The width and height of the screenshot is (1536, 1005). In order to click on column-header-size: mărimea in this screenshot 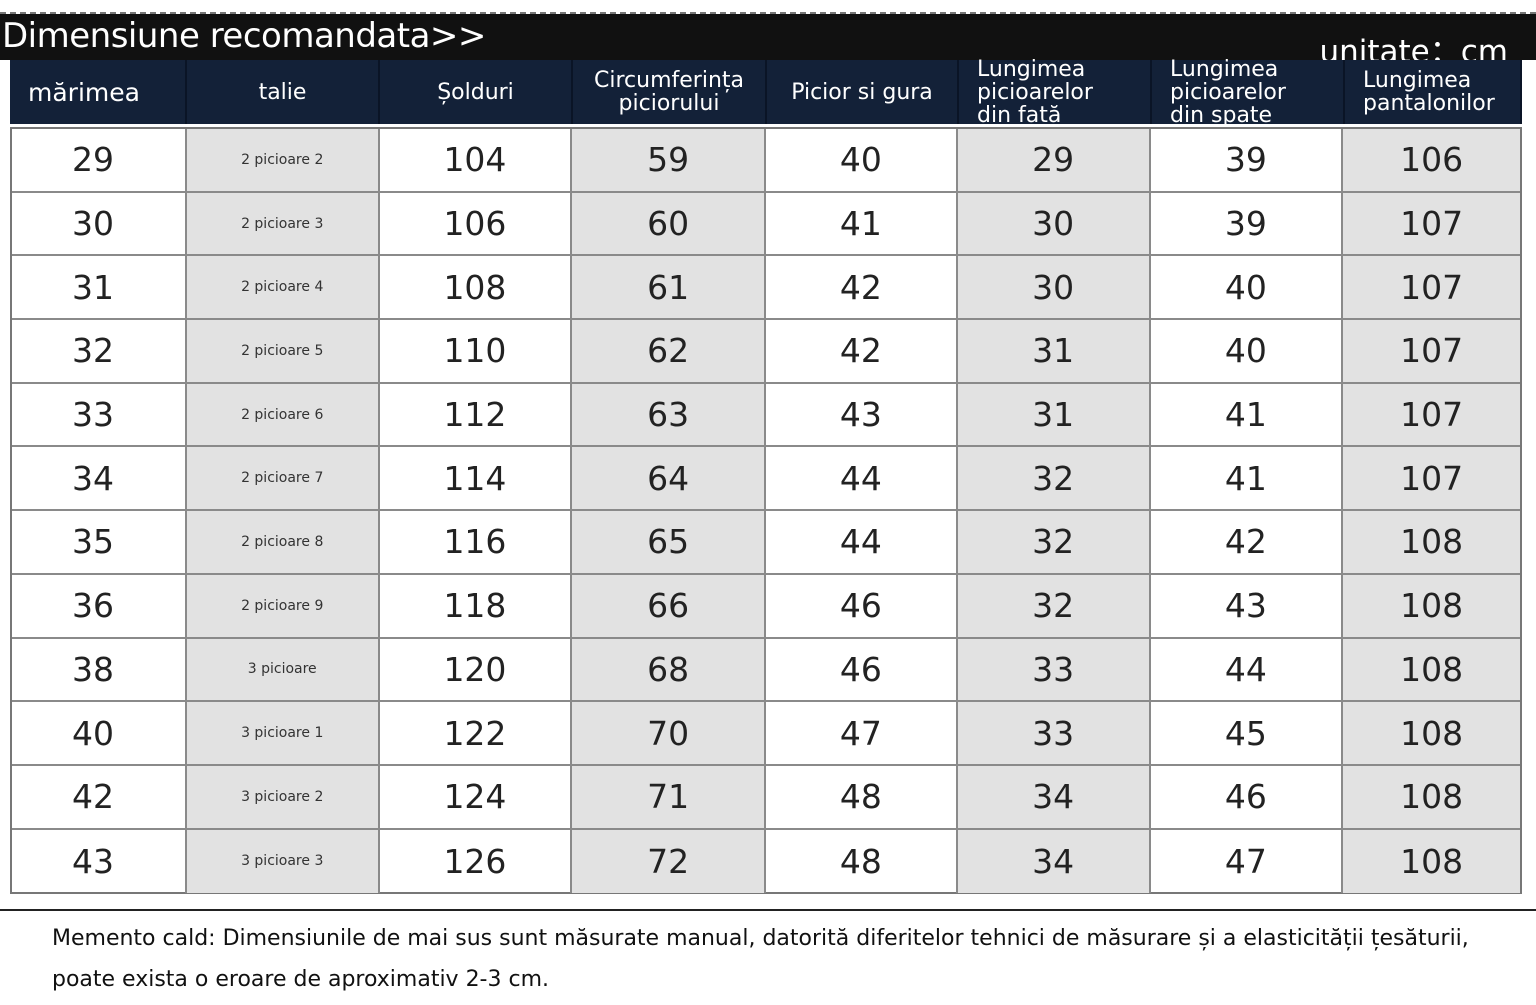, I will do `click(98, 92)`.